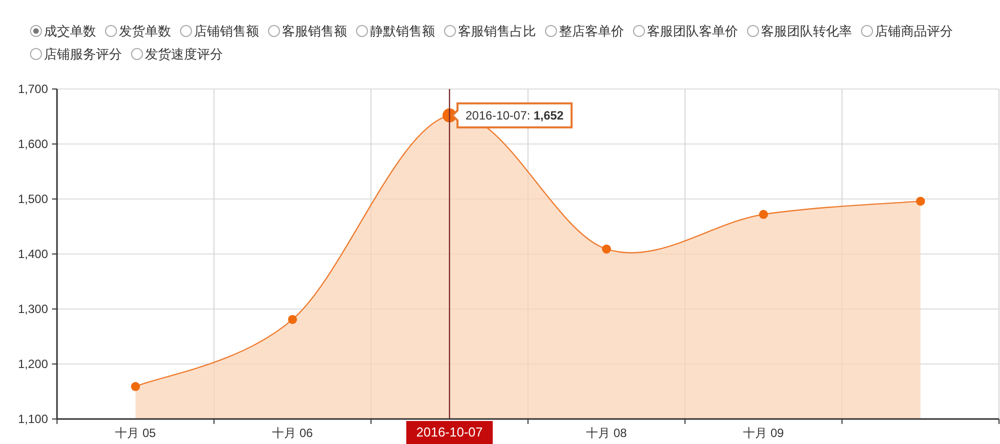  What do you see at coordinates (584, 31) in the screenshot?
I see `radio-option: 整店客单价` at bounding box center [584, 31].